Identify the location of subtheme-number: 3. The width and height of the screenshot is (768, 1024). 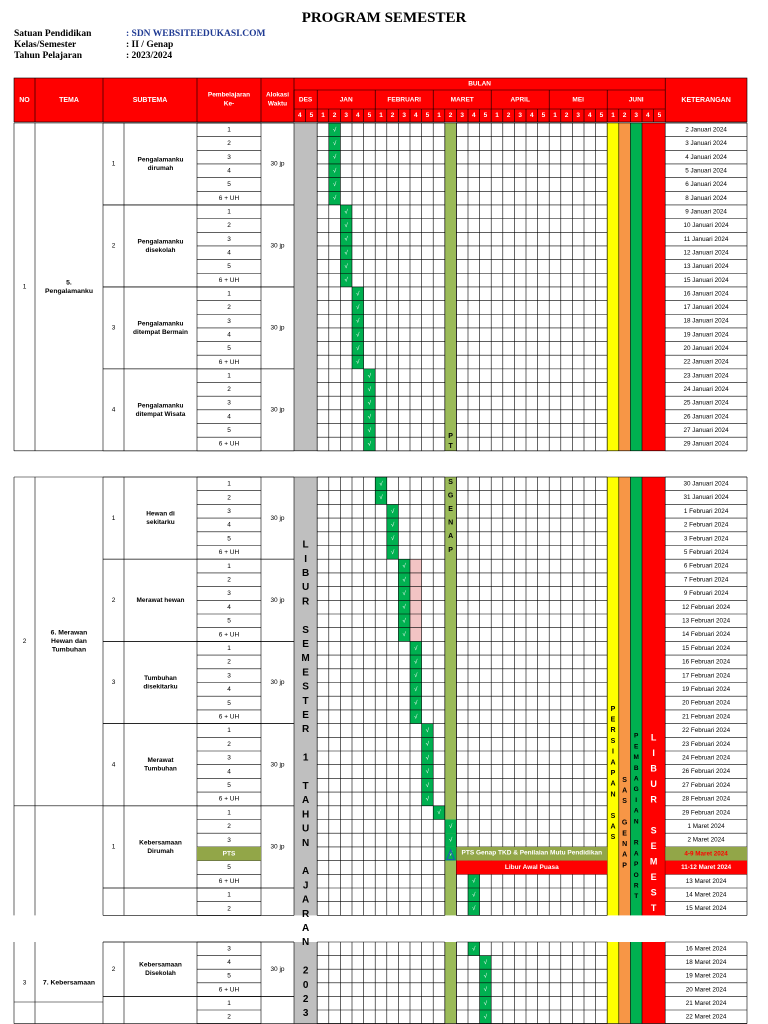
(114, 682).